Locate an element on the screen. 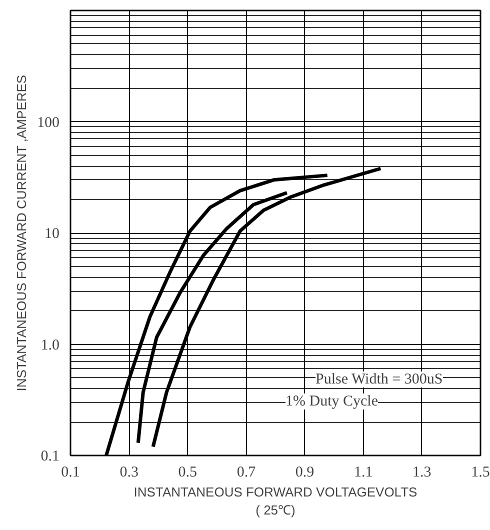  y-tick-label: 0.1 is located at coordinates (50, 456).